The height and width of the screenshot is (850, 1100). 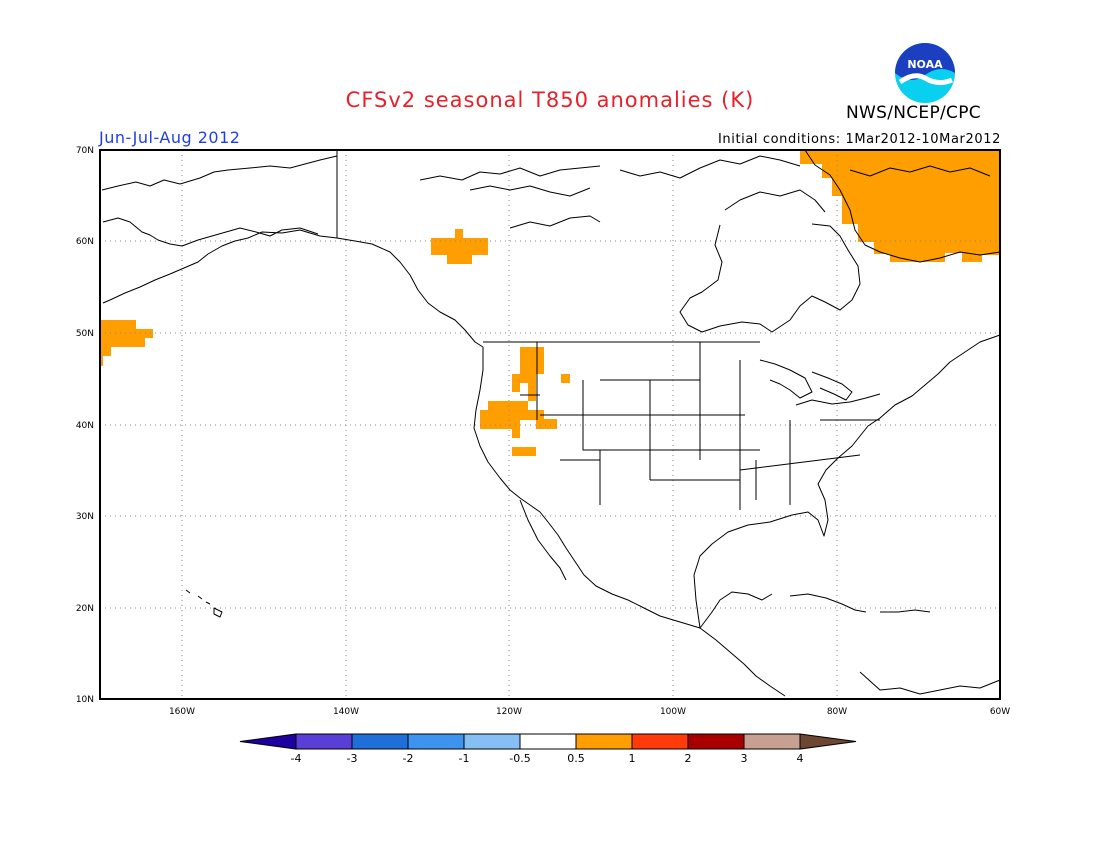 I want to click on lon-label: 80W, so click(x=837, y=712).